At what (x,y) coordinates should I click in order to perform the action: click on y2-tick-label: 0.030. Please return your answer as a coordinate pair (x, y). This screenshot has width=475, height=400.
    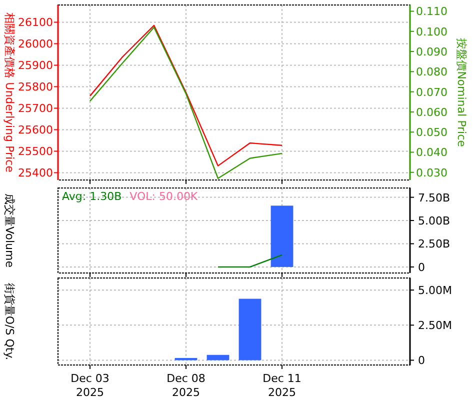
    Looking at the image, I should click on (432, 173).